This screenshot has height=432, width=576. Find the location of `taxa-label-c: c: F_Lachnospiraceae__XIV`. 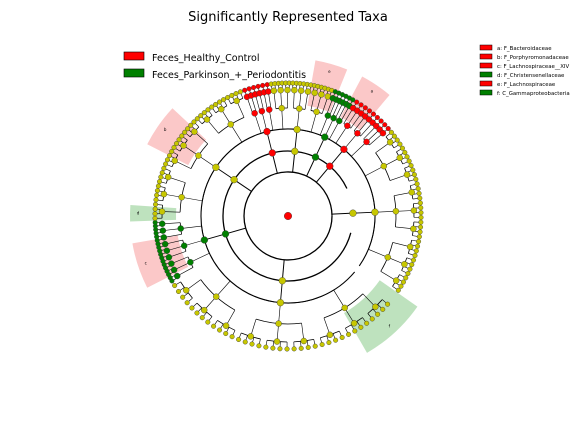

taxa-label-c: c: F_Lachnospiraceae__XIV is located at coordinates (533, 67).